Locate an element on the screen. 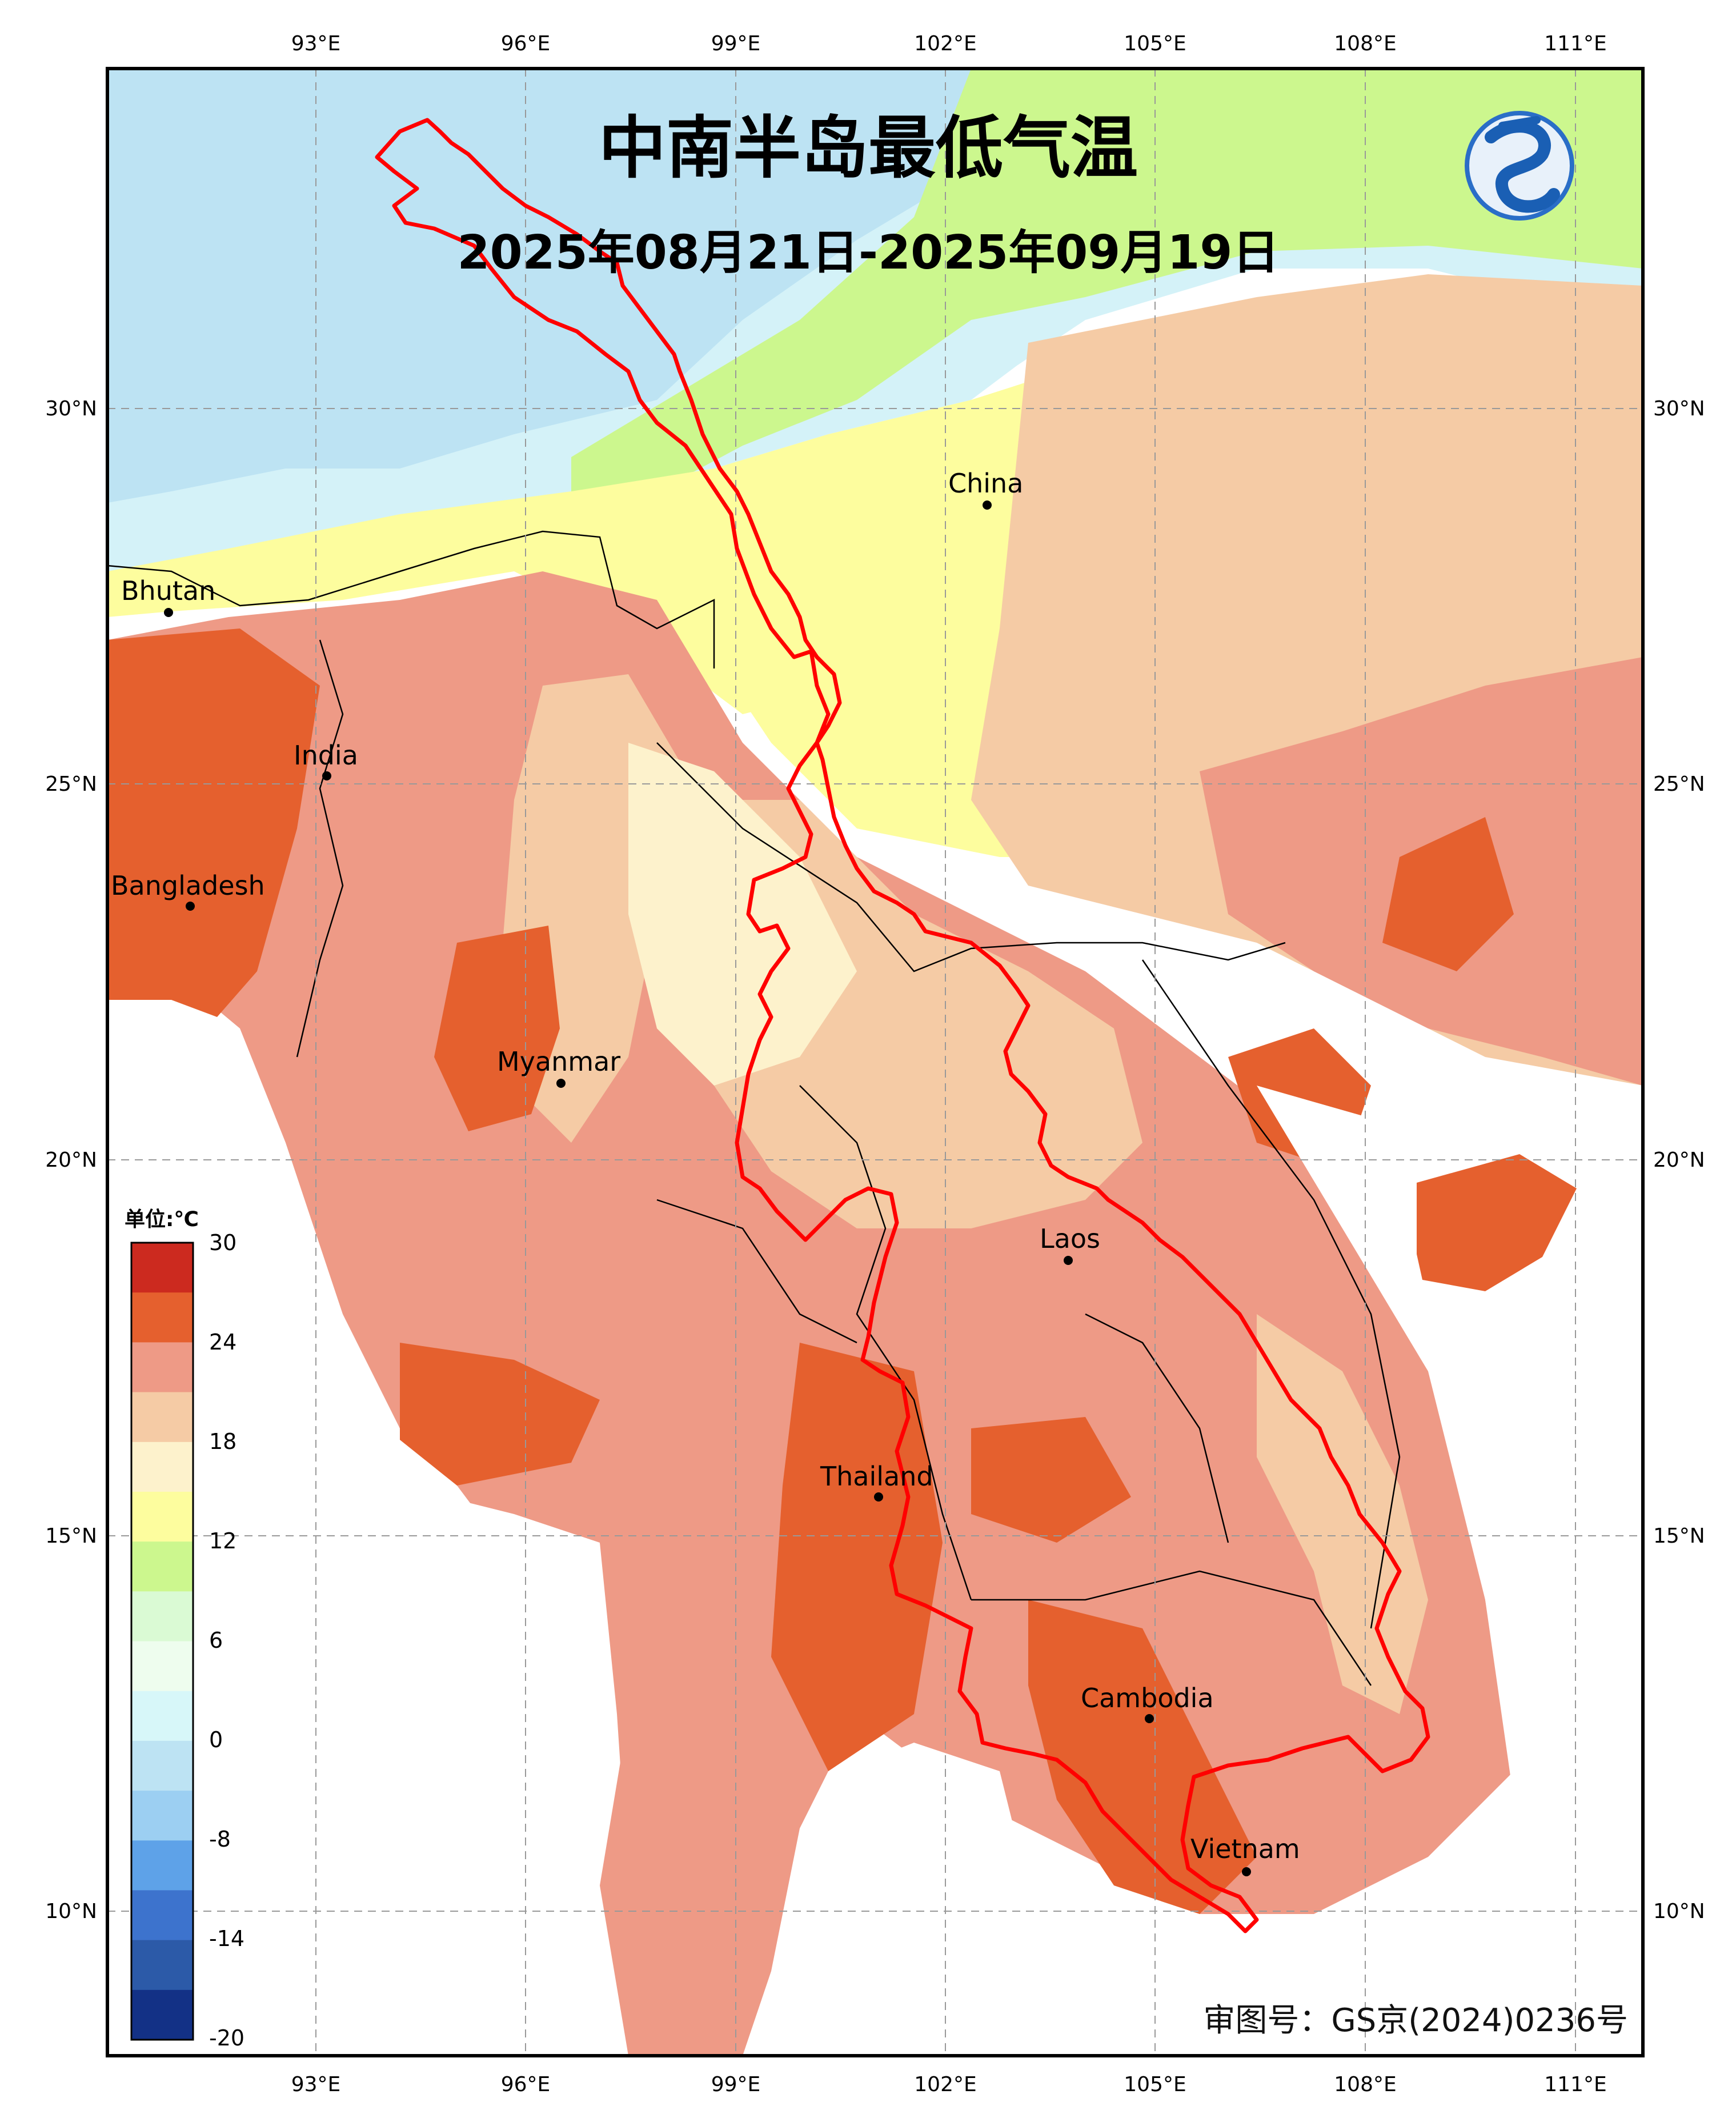  myanmar-hot-core is located at coordinates (497, 1028).